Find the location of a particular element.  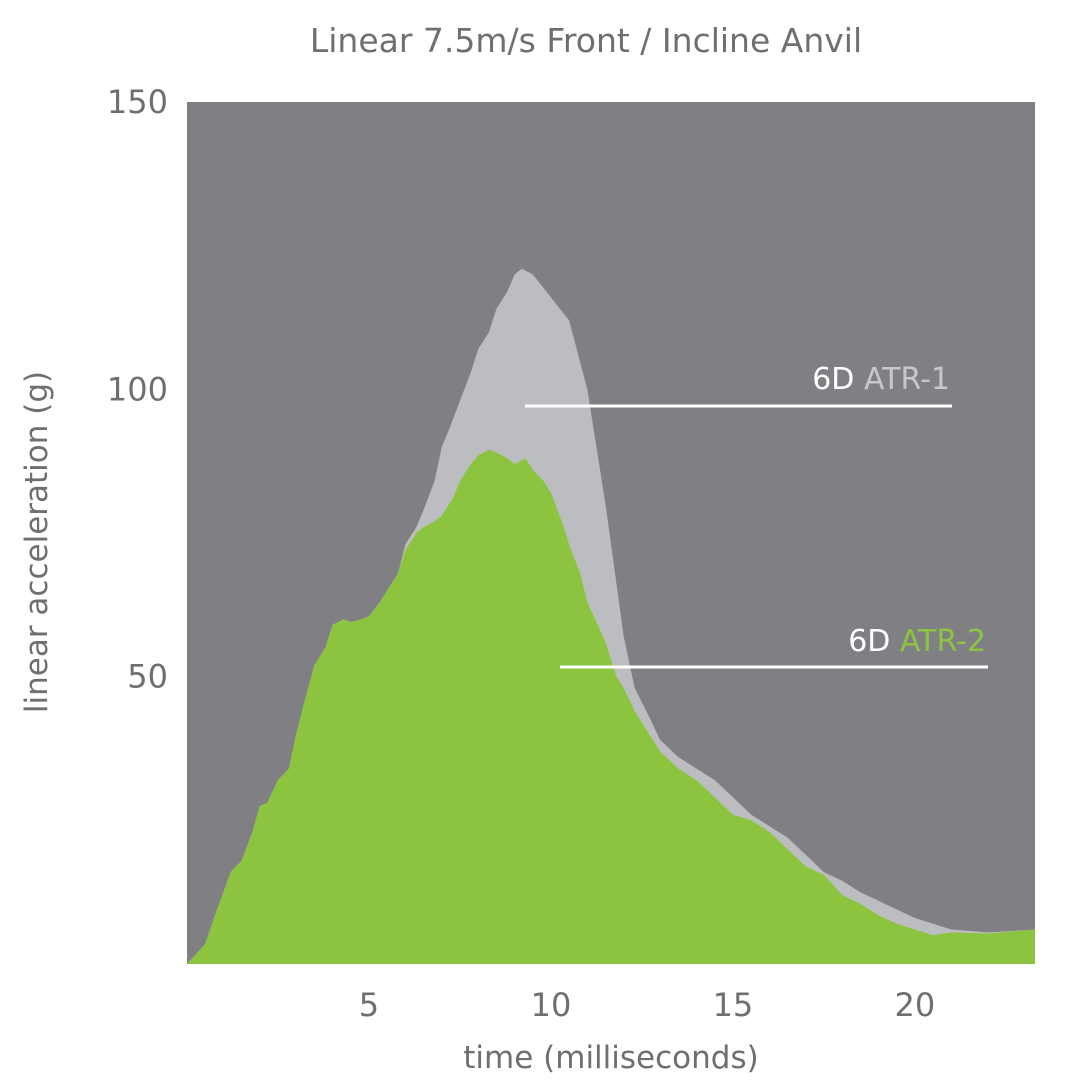

x-axis-label: time (milliseconds) is located at coordinates (610, 1058).